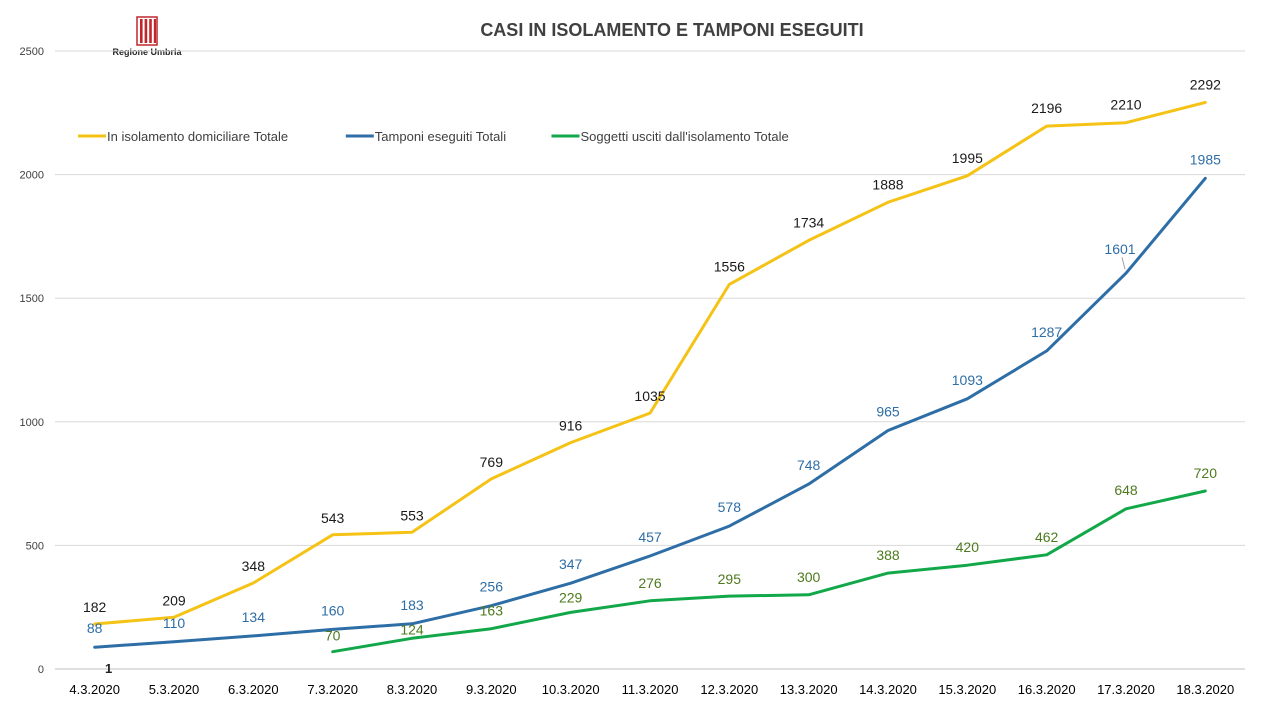 The image size is (1271, 720). What do you see at coordinates (254, 566) in the screenshot?
I see `data-label: 348` at bounding box center [254, 566].